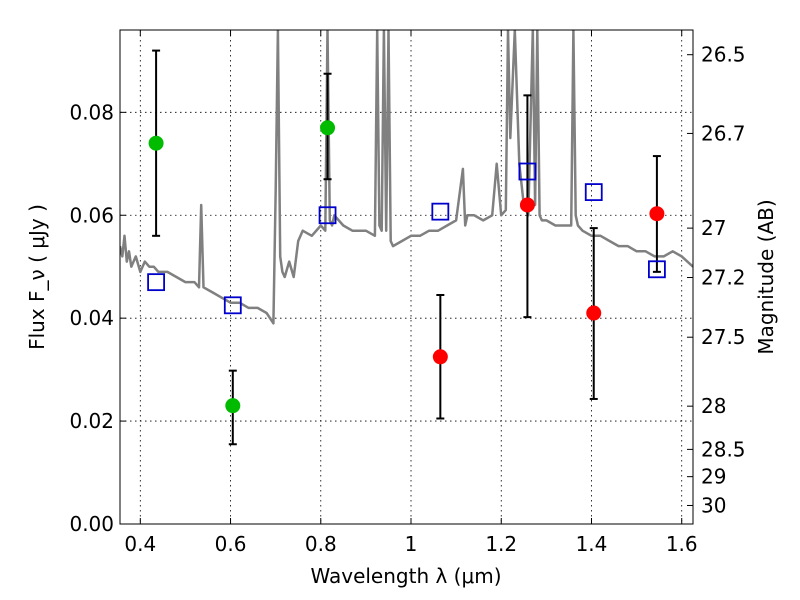  What do you see at coordinates (723, 55) in the screenshot?
I see `mag-tick-label: 26.5` at bounding box center [723, 55].